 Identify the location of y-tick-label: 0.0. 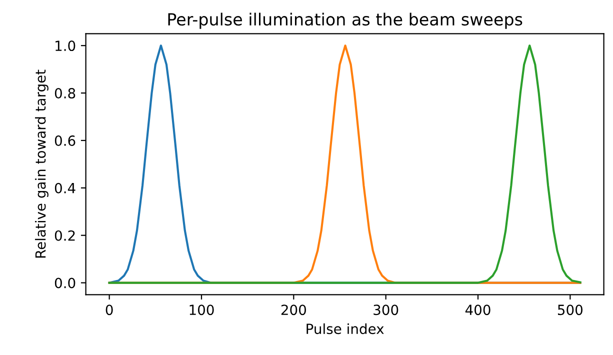
(65, 283).